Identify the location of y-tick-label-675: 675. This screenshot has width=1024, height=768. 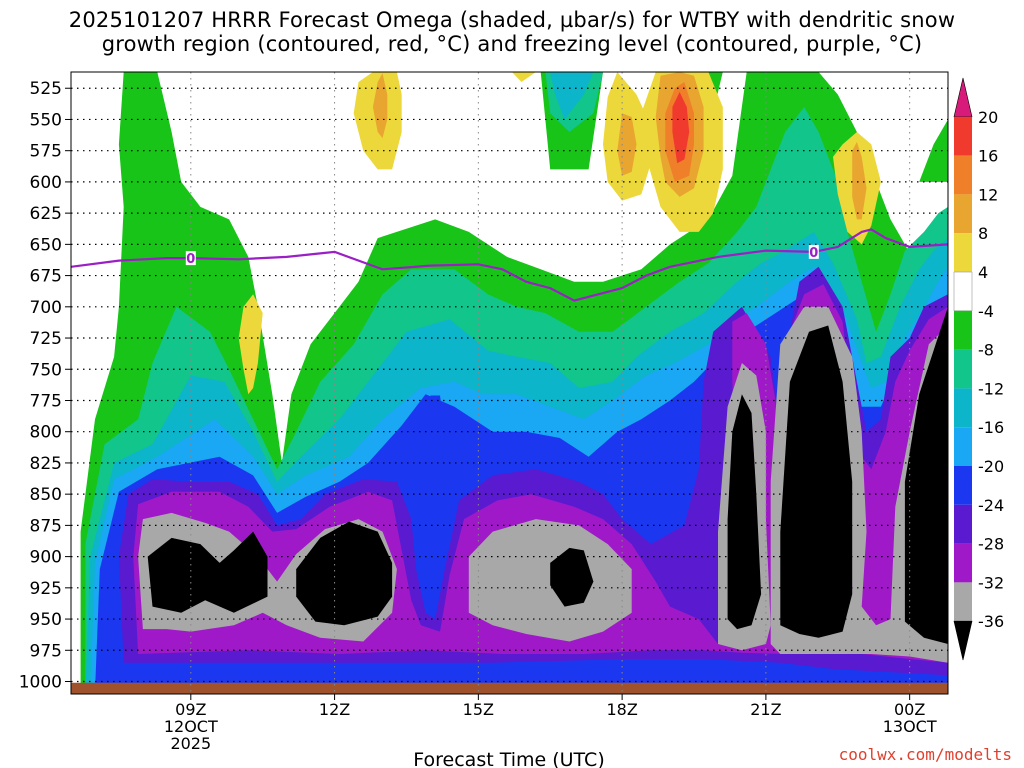
(46, 277).